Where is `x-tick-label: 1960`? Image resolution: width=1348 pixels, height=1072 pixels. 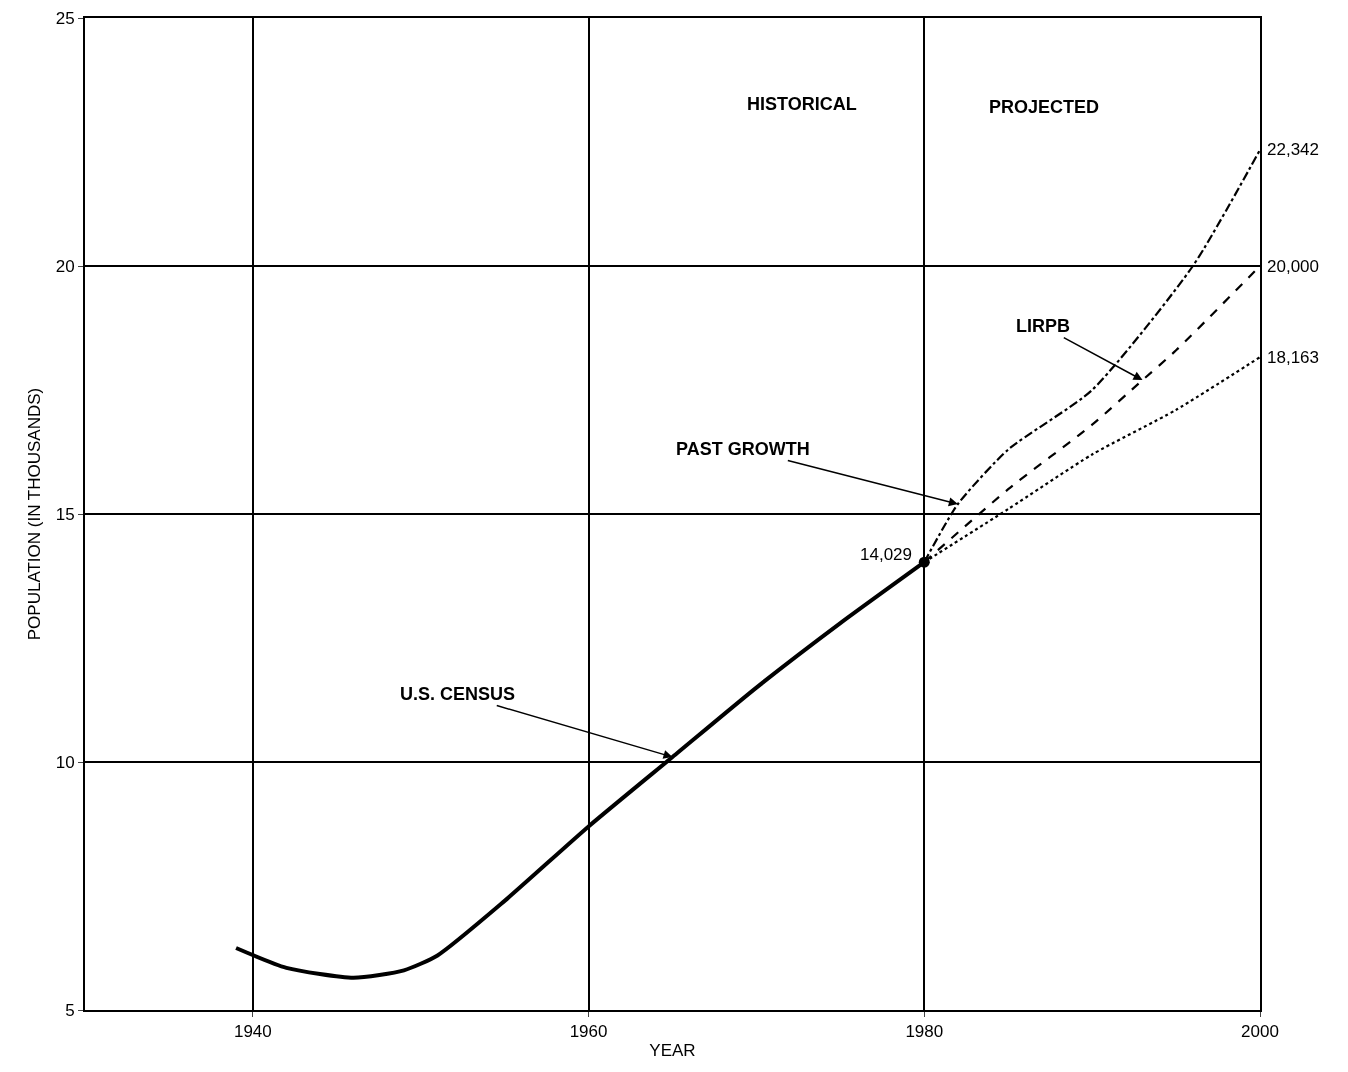
x-tick-label: 1960 is located at coordinates (588, 1032).